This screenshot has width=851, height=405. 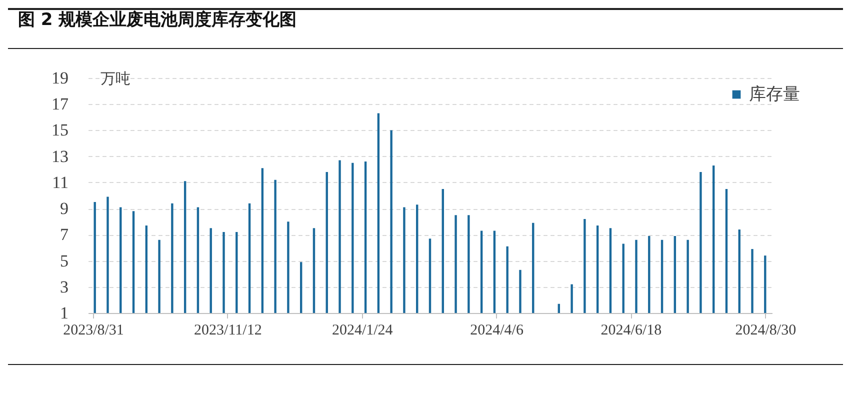 What do you see at coordinates (60, 156) in the screenshot?
I see `y-tick-label: 13` at bounding box center [60, 156].